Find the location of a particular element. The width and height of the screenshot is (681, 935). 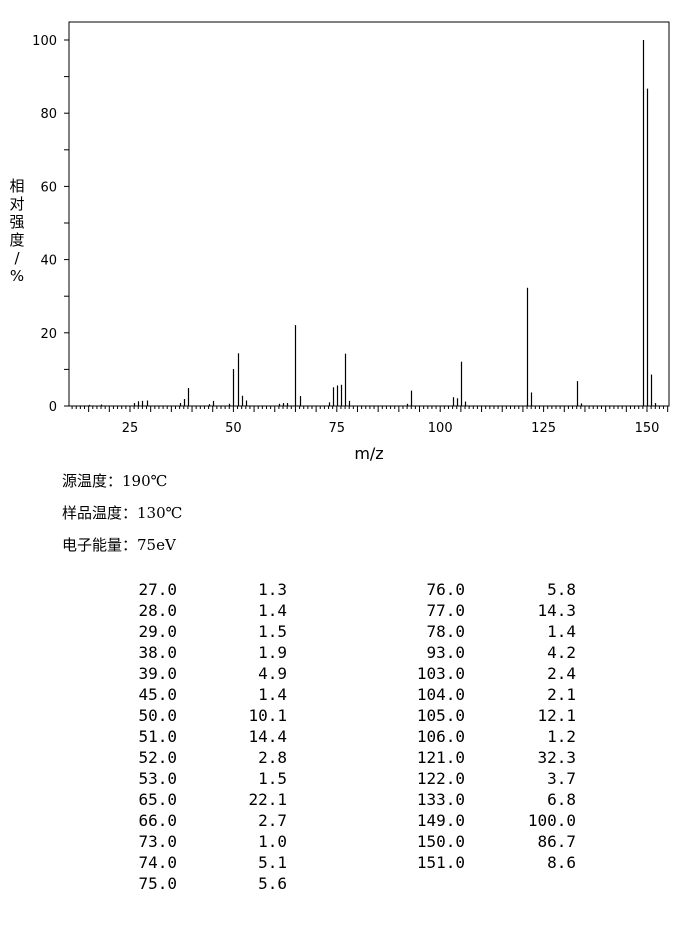

intensity-value: 2.8 is located at coordinates (272, 757).